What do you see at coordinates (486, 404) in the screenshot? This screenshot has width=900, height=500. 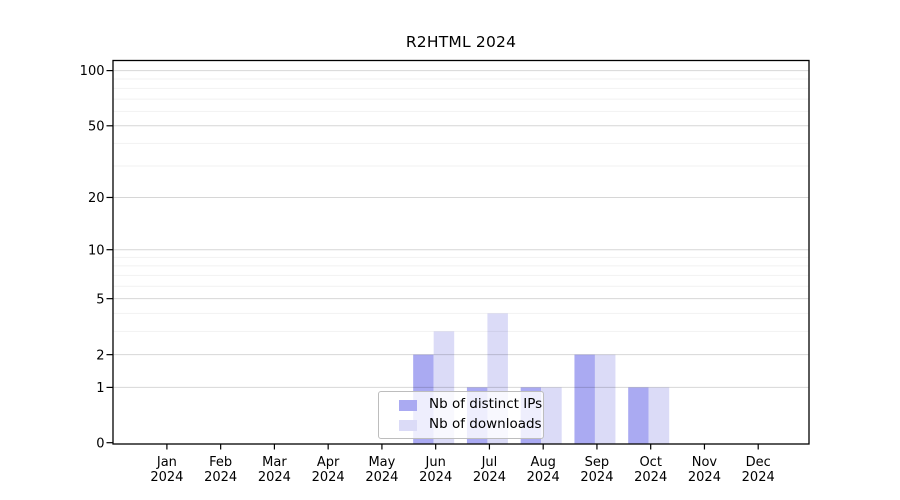 I see `legend-label-distinct-ips: Nb of distinct IPs` at bounding box center [486, 404].